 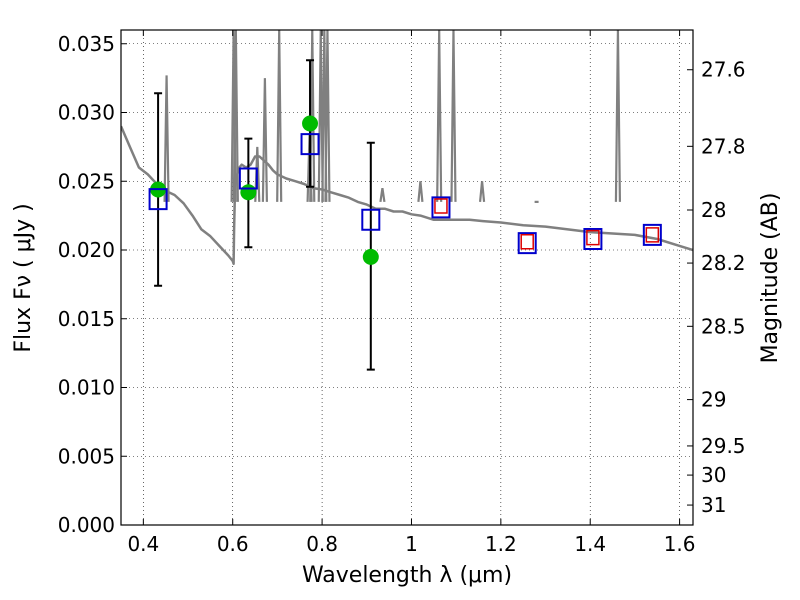 I want to click on y-axis-title: Flux Fν ( μJy ), so click(x=23, y=277).